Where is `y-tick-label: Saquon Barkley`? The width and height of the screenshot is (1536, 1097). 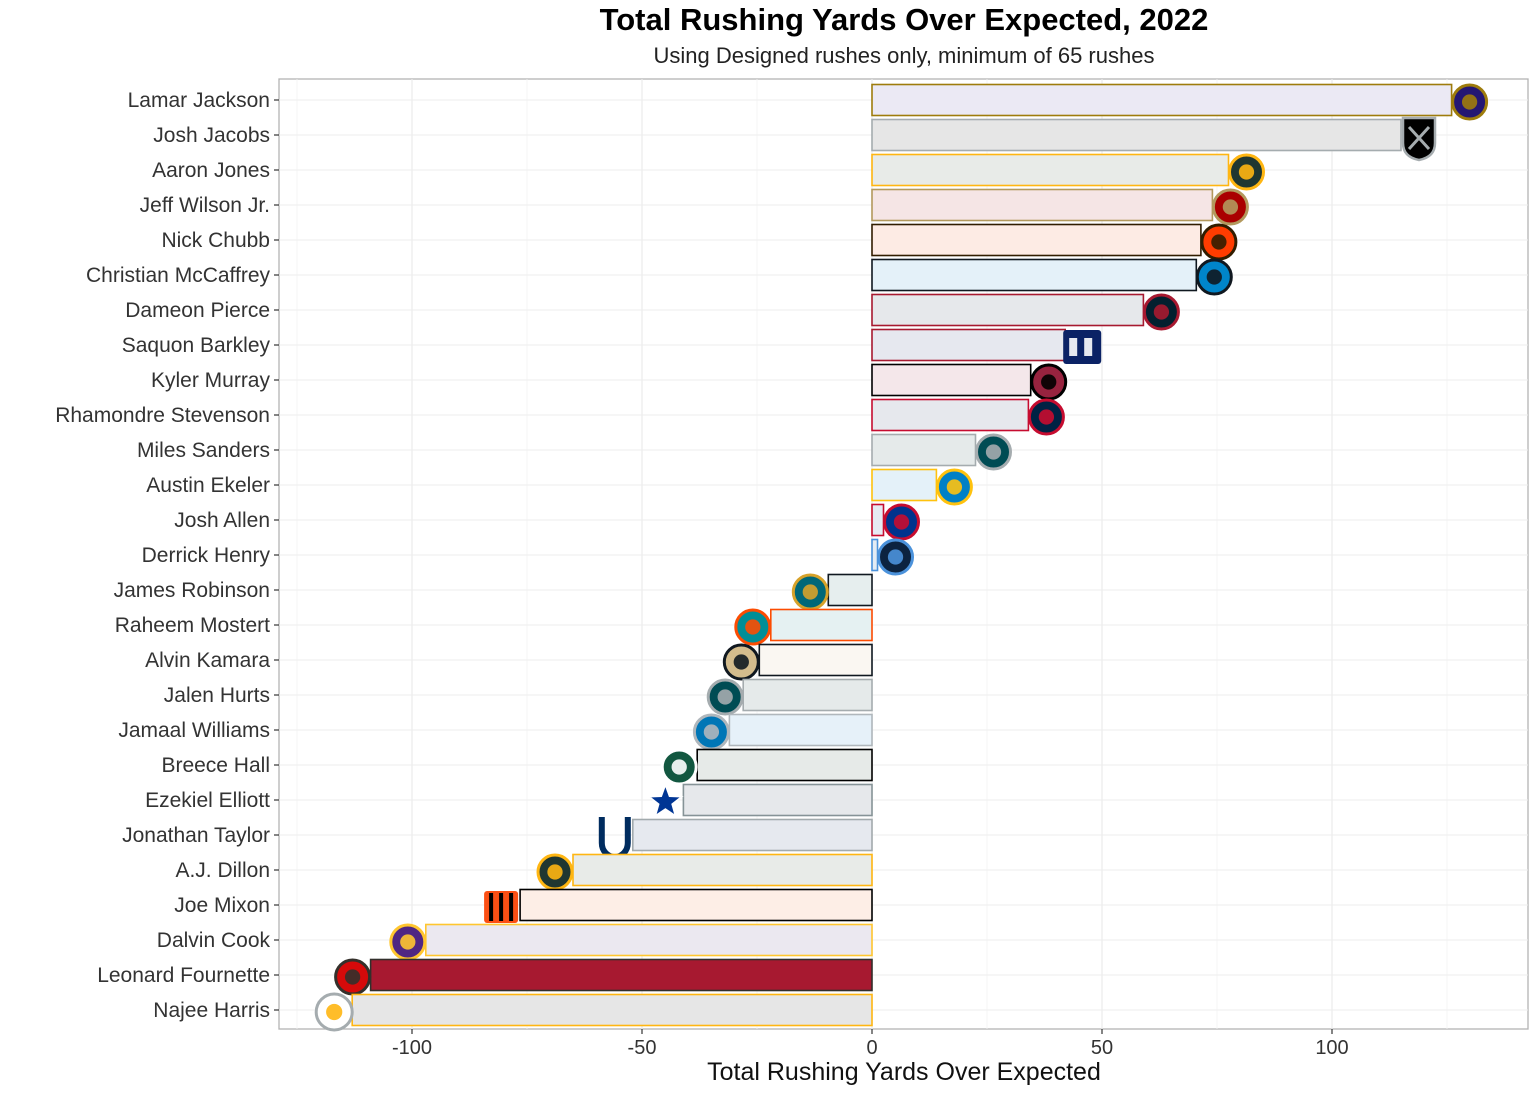 y-tick-label: Saquon Barkley is located at coordinates (196, 345).